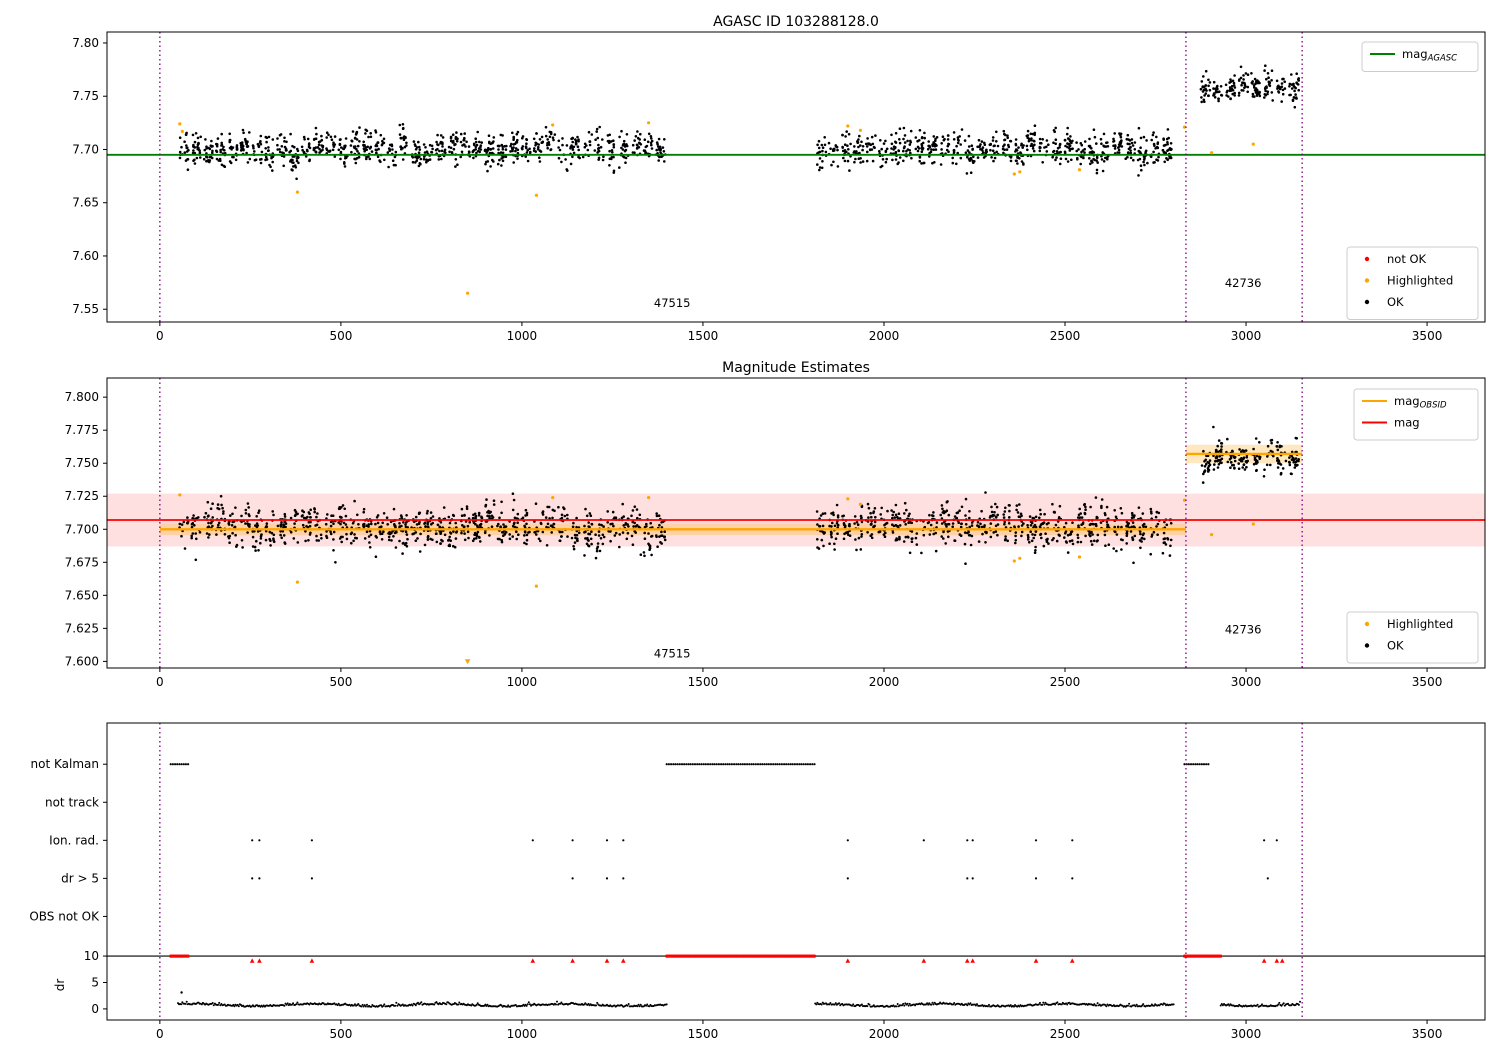 This screenshot has width=1500, height=1050. I want to click on svg-text: Ion. rad., so click(74, 840).